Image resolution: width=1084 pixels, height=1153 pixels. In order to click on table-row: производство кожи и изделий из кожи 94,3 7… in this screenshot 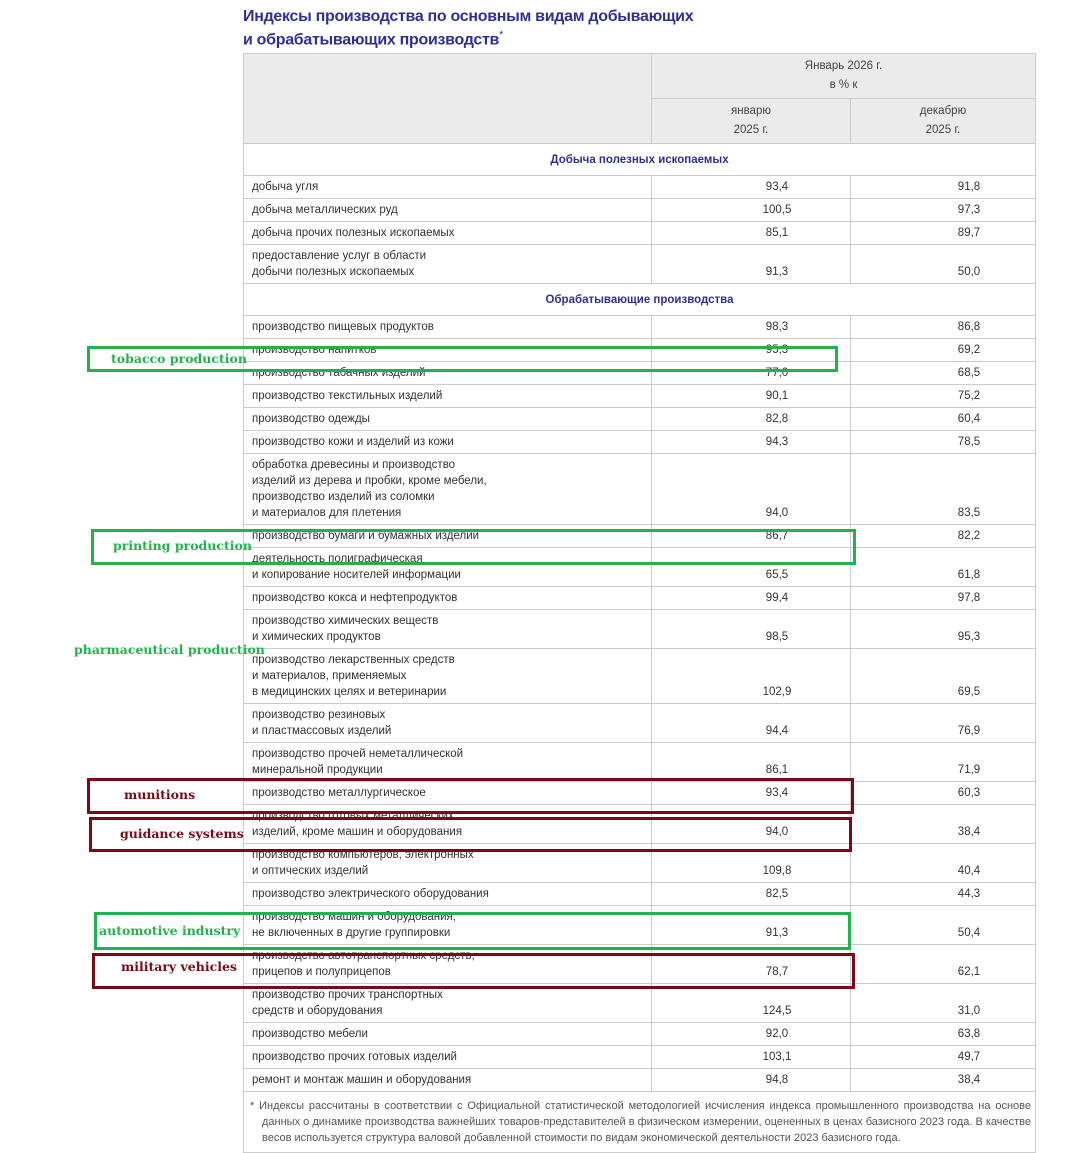, I will do `click(639, 442)`.